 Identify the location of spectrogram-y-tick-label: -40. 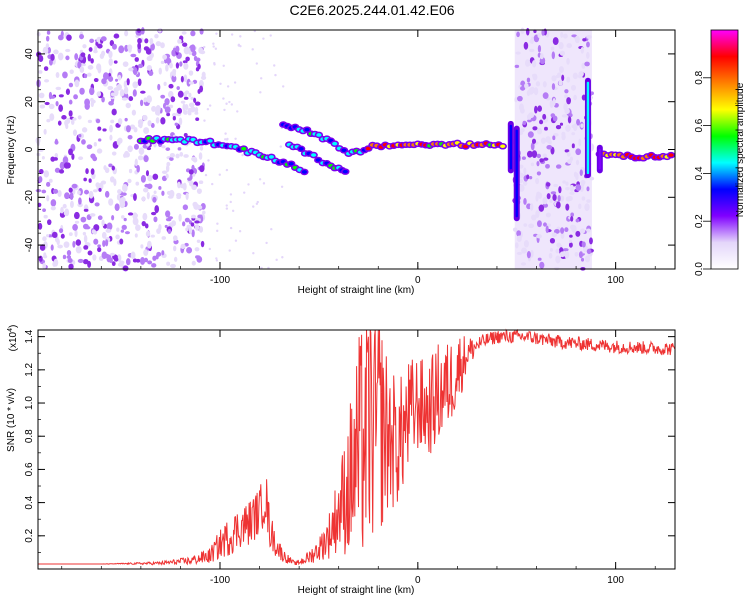
(29, 244).